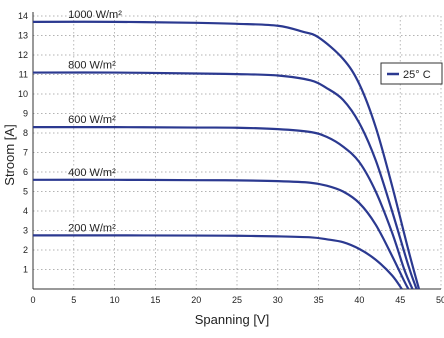 This screenshot has height=338, width=444. Describe the element at coordinates (319, 300) in the screenshot. I see `x-tick-label: 35` at that location.